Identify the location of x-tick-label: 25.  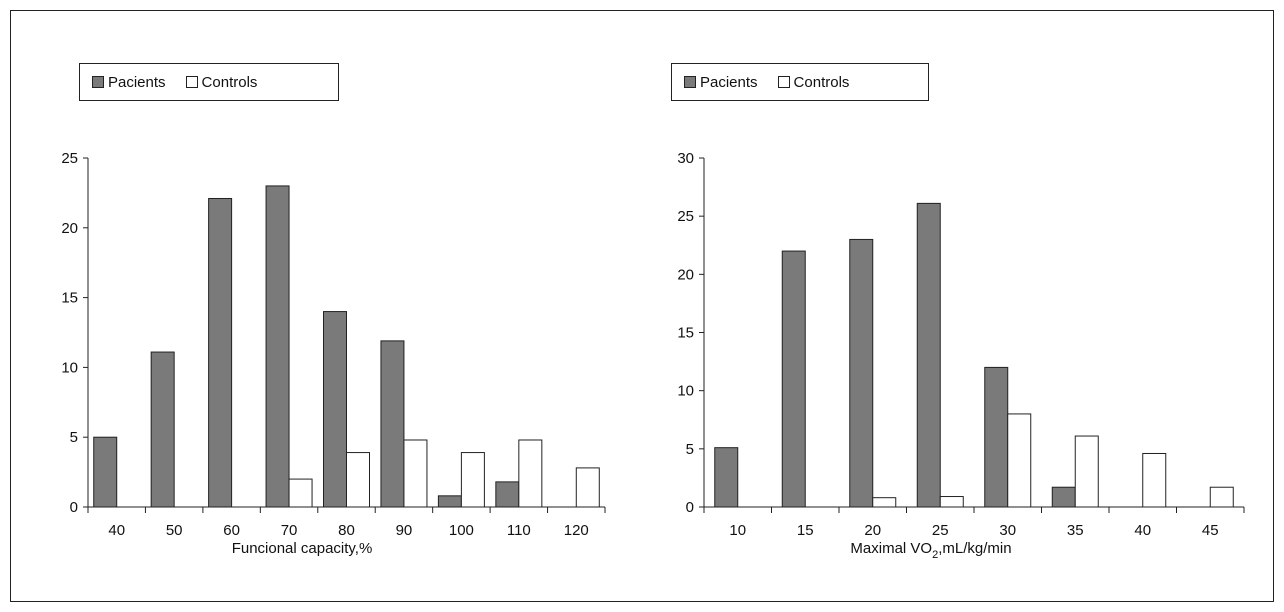
(940, 530).